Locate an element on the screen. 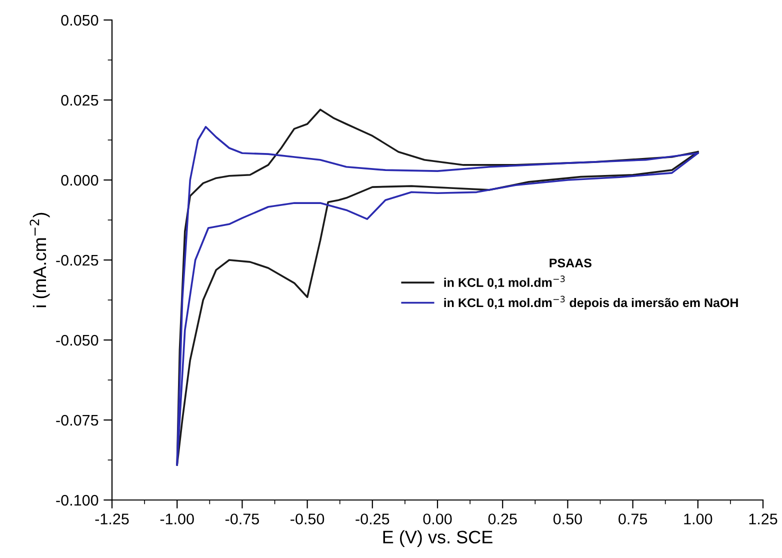 This screenshot has width=782, height=558. y-tick-label: -0.100 is located at coordinates (77, 500).